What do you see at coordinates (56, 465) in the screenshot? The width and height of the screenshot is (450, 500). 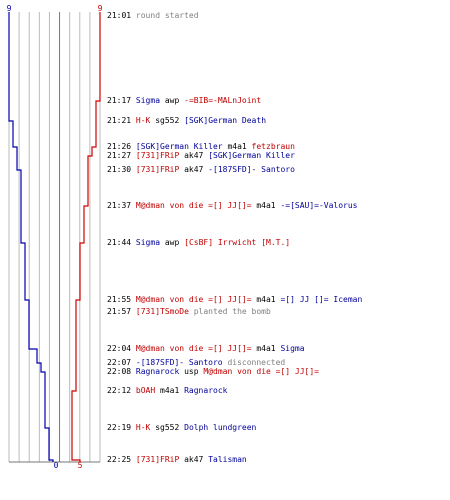 I see `blue-score-end: 0` at bounding box center [56, 465].